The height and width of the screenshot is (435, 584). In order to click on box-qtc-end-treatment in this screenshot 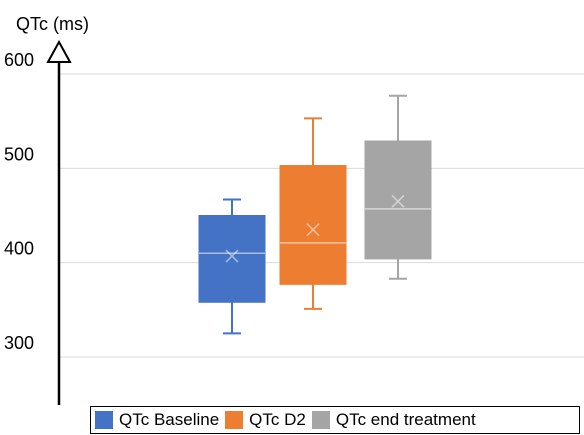, I will do `click(398, 187)`.